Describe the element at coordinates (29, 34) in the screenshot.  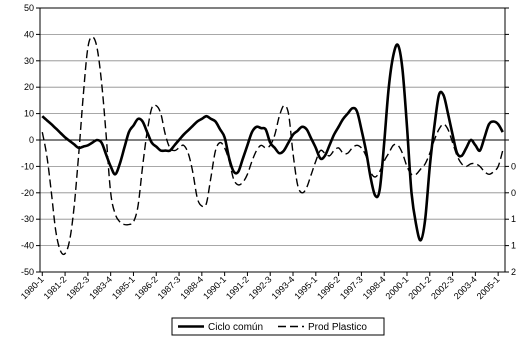
I see `y-tick-label: 40` at that location.